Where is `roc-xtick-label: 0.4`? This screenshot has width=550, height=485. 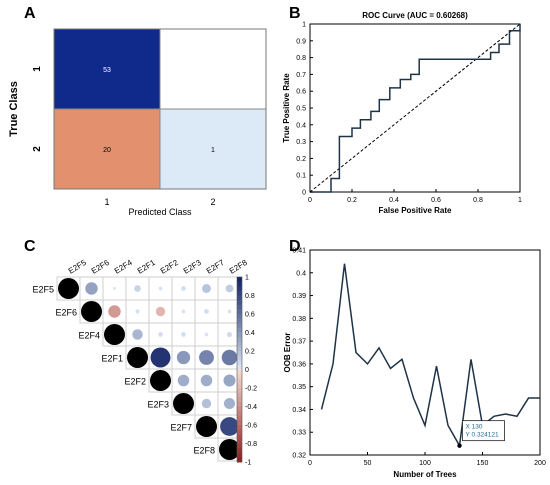
roc-xtick-label: 0.4 is located at coordinates (394, 200).